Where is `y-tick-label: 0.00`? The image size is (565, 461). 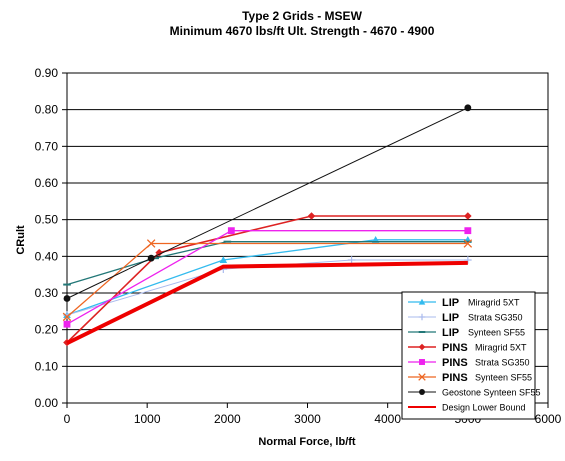 y-tick-label: 0.00 is located at coordinates (47, 403).